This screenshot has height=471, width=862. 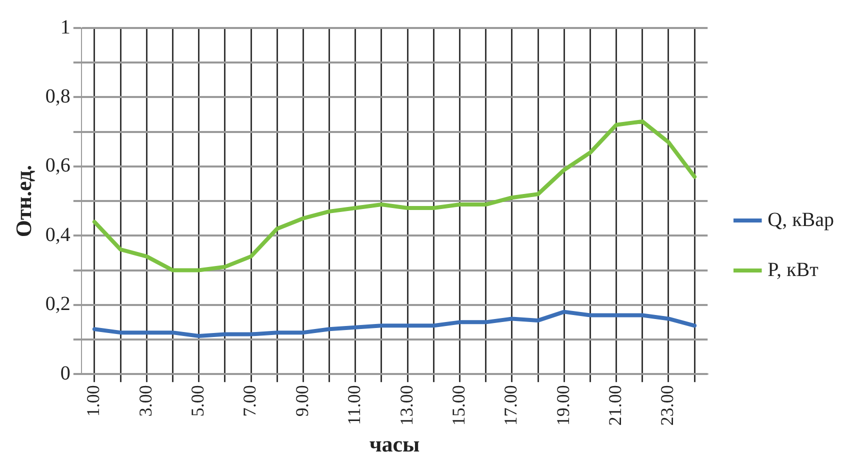 What do you see at coordinates (145, 401) in the screenshot?
I see `x-tick-label: 3.00` at bounding box center [145, 401].